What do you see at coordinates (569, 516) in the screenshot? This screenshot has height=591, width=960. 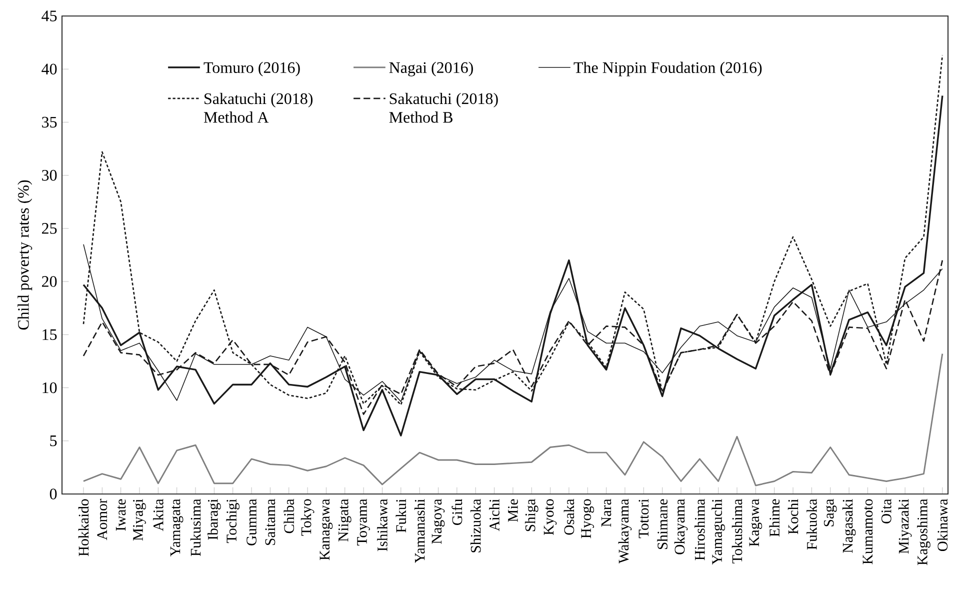 I see `x-tick-label: Osaka` at bounding box center [569, 516].